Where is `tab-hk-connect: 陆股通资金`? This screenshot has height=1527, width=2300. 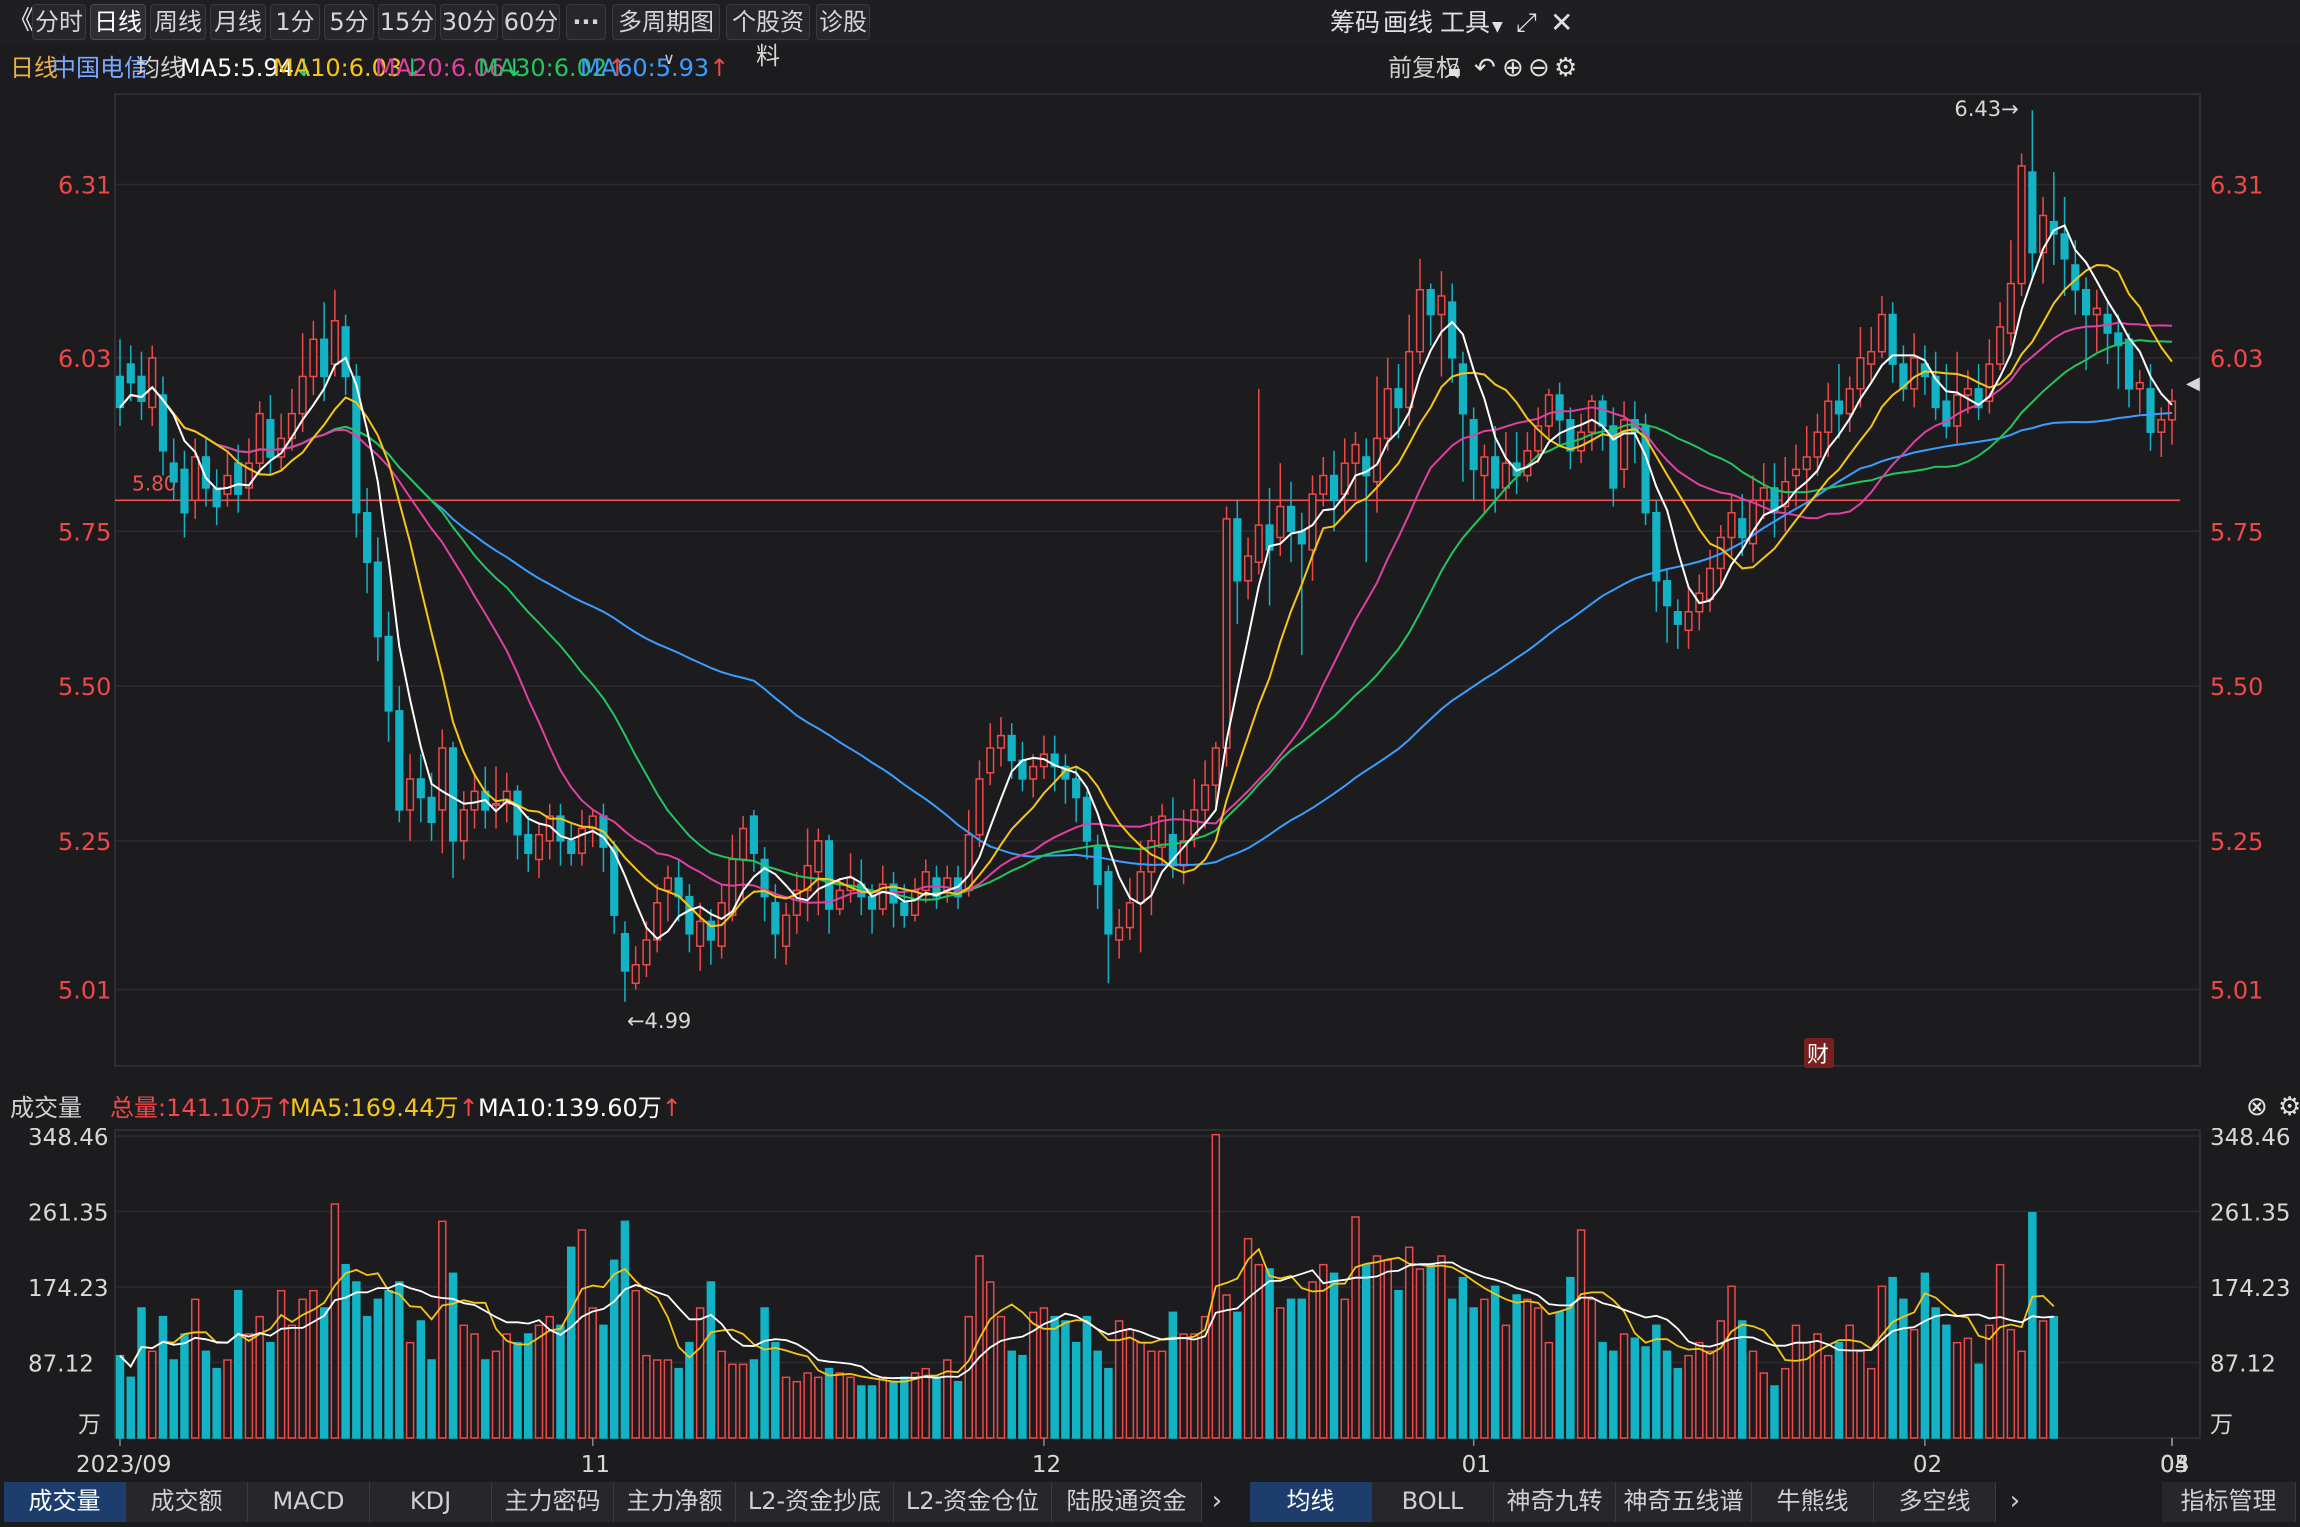 tab-hk-connect: 陆股通资金 is located at coordinates (1127, 1502).